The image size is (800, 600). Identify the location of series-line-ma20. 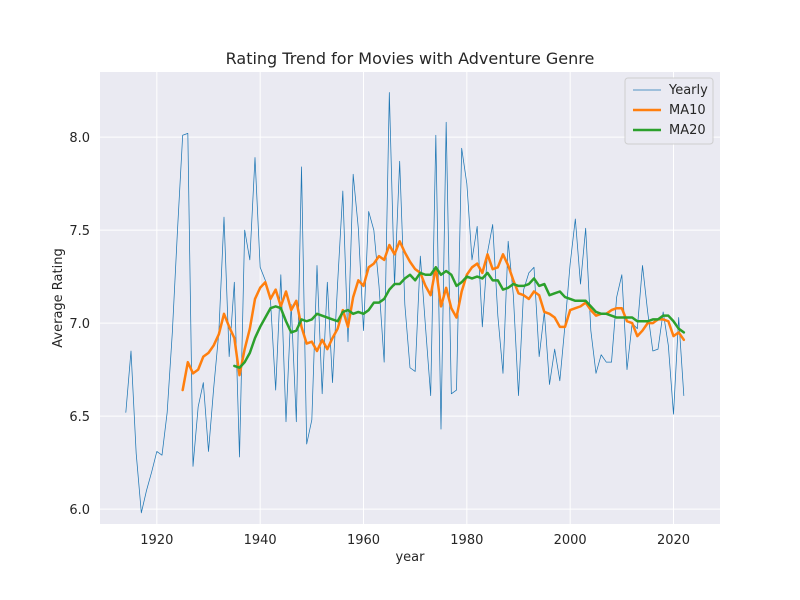
(459, 317).